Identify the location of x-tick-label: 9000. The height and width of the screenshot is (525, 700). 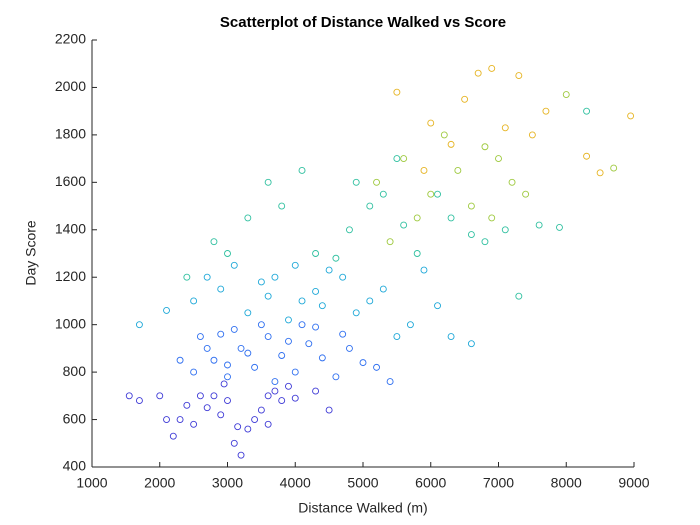
(633, 483).